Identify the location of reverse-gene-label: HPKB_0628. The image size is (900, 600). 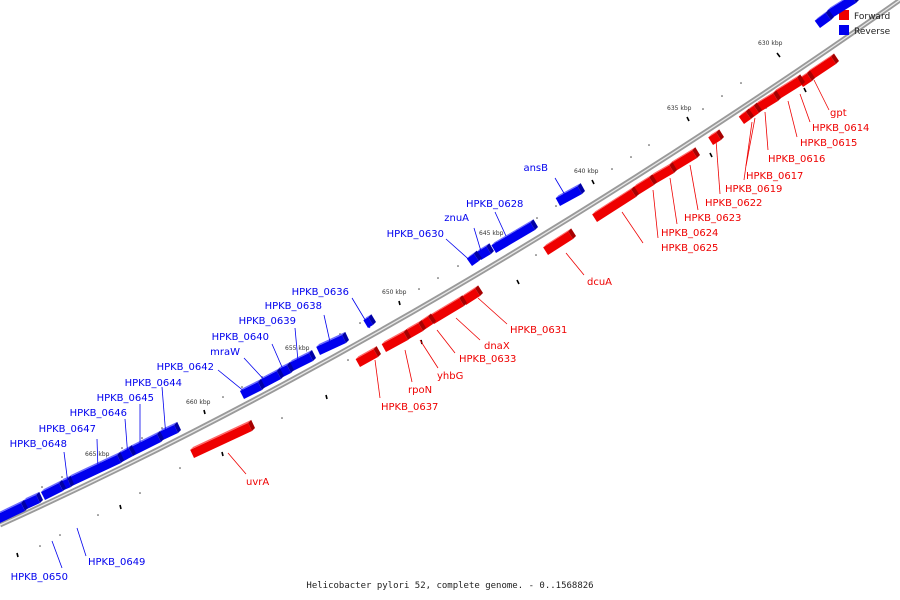
(494, 204).